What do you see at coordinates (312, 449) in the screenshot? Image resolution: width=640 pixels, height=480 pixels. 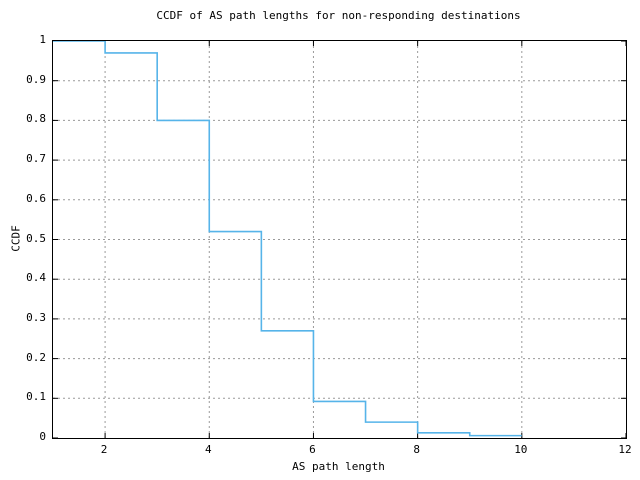 I see `x-tick-label-6: 6` at bounding box center [312, 449].